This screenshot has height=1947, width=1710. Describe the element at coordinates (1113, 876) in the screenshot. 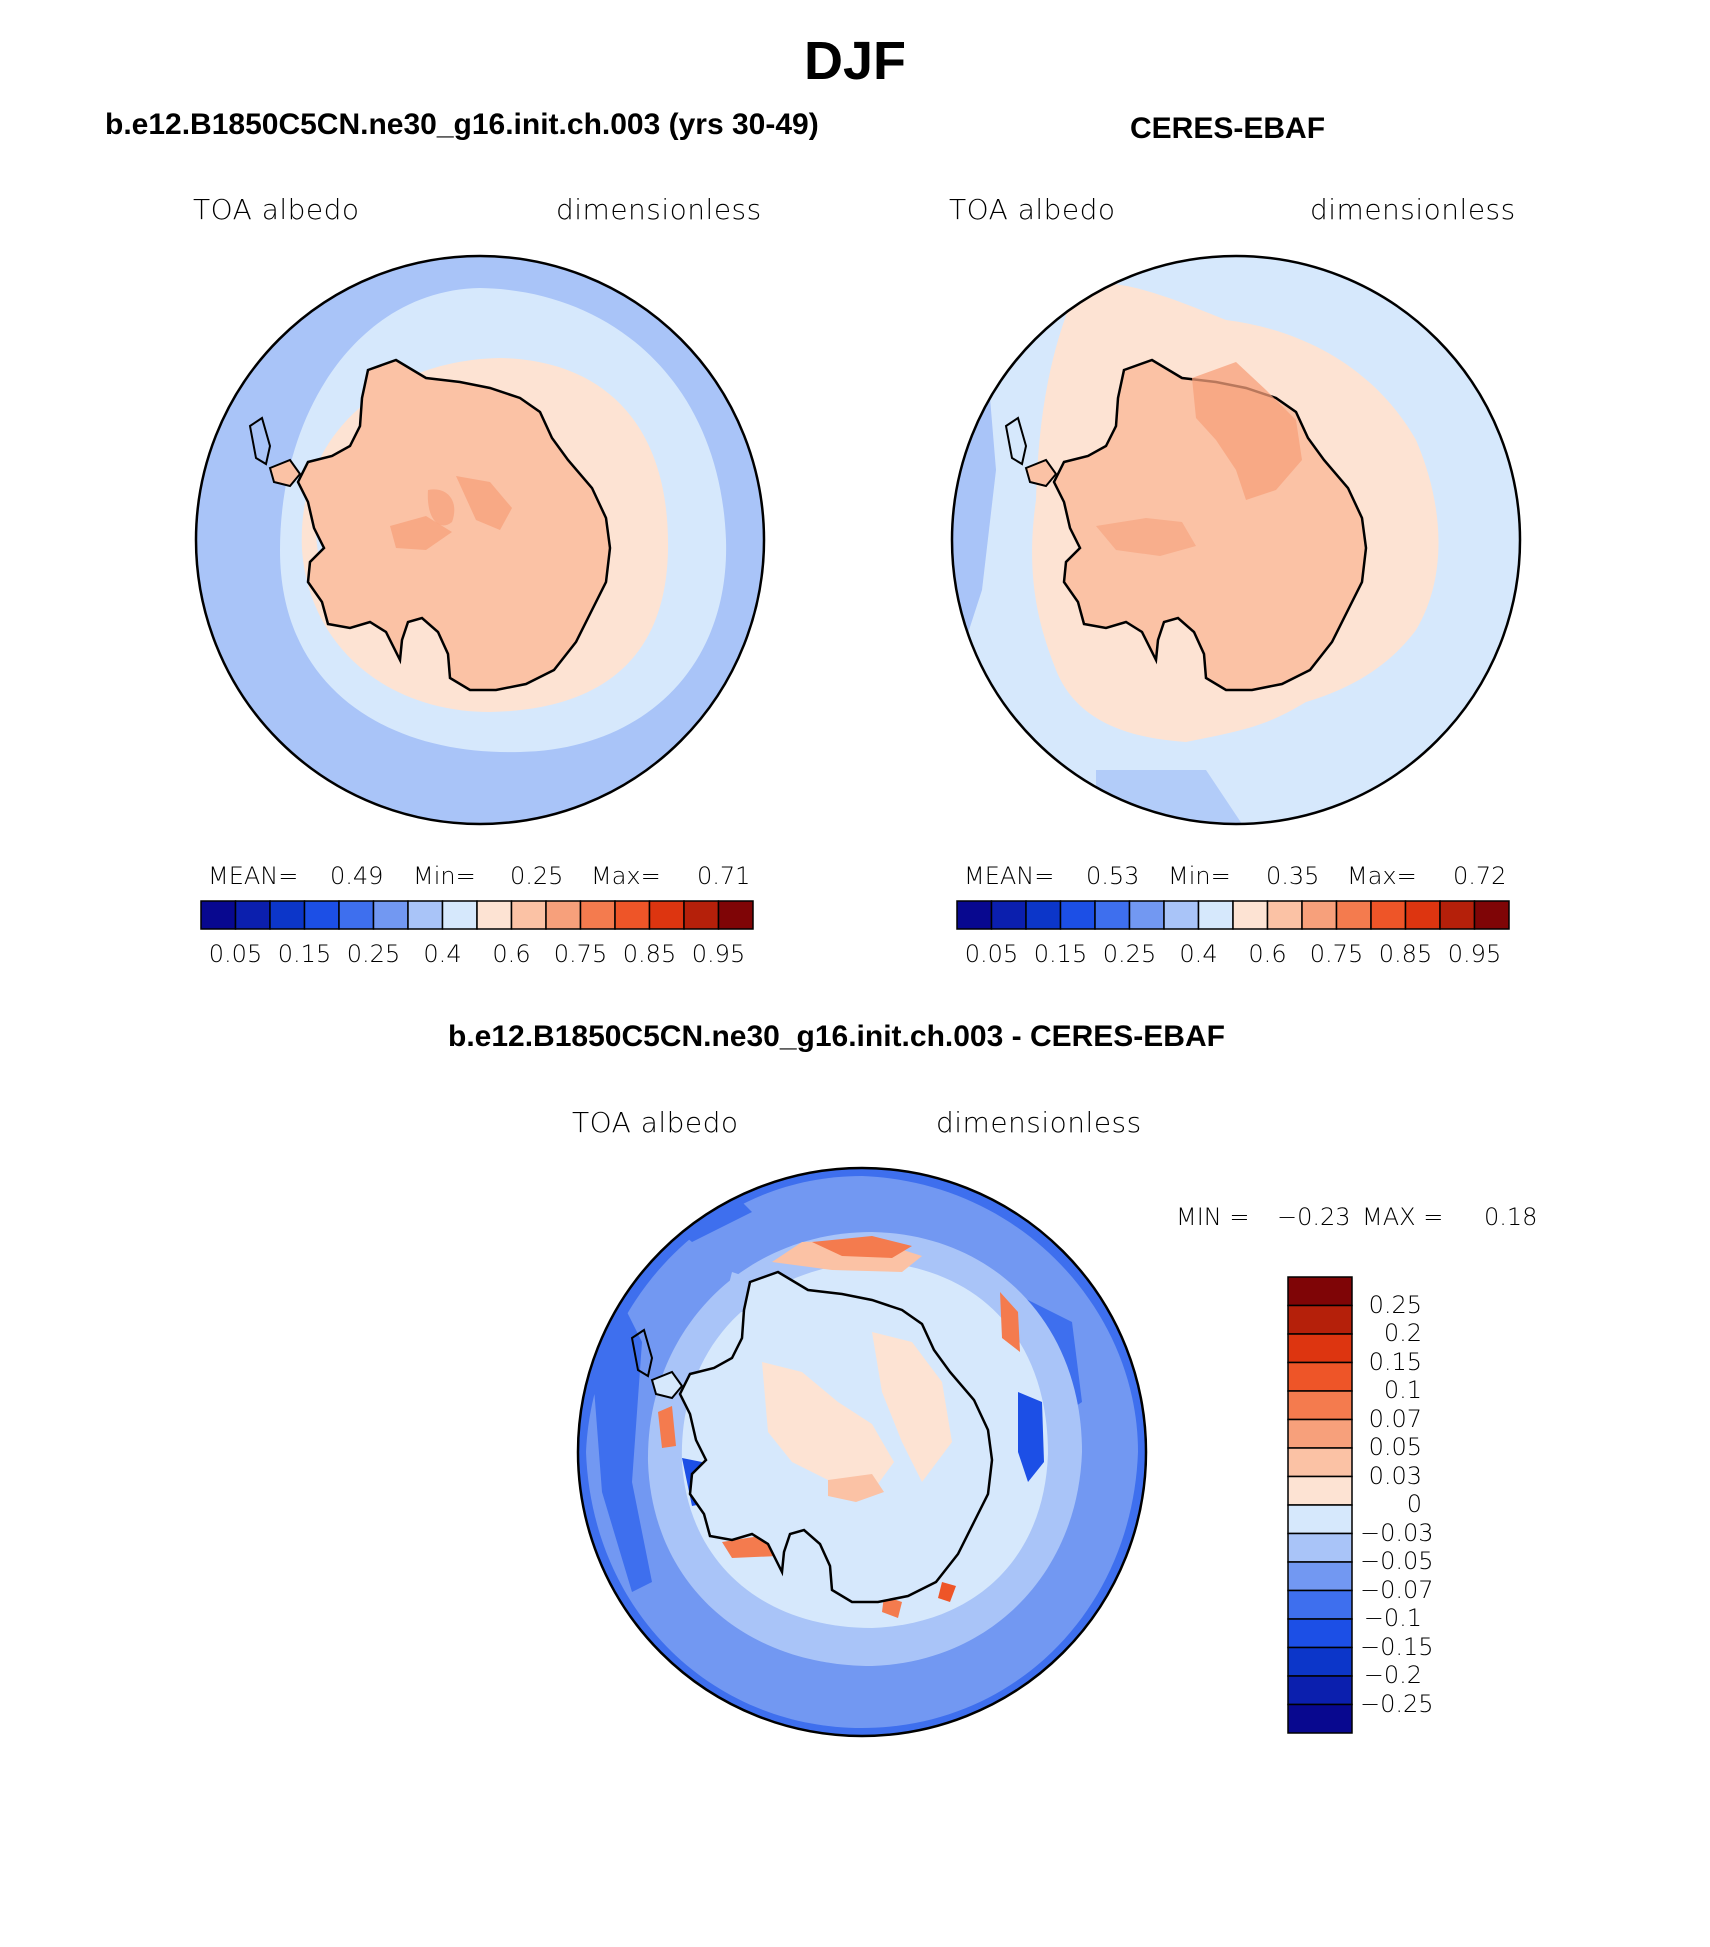

I see `obs-mean-value: 0.53` at that location.